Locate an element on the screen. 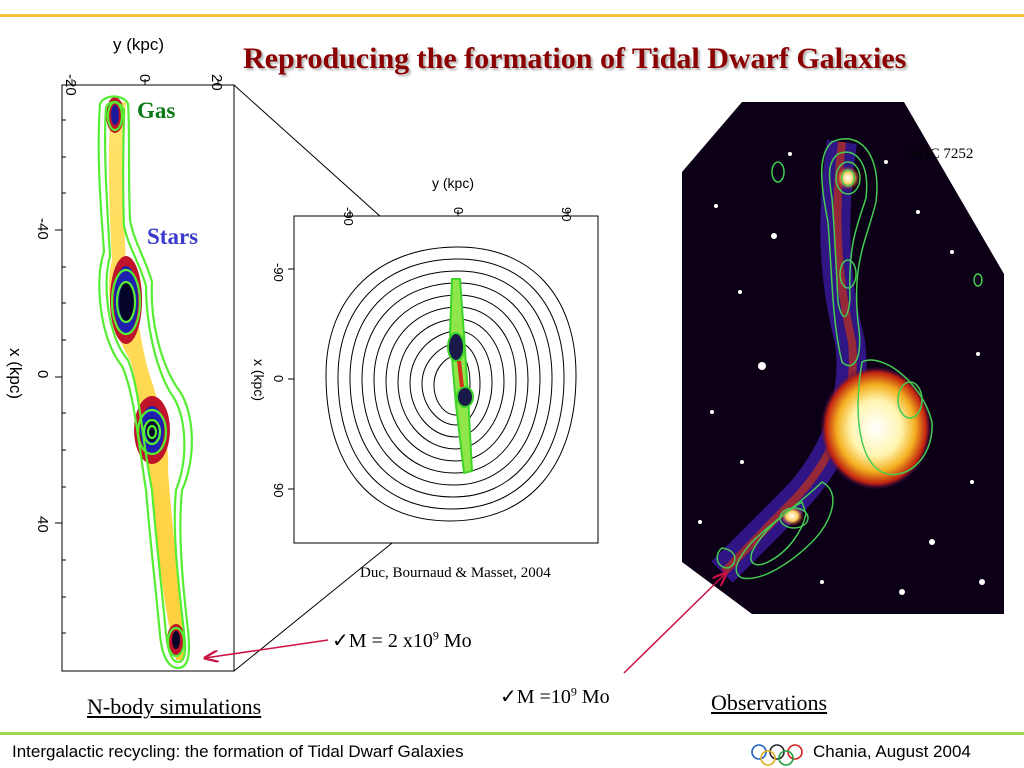 This screenshot has width=1024, height=768. left-x-tick-2: 40 is located at coordinates (42, 524).